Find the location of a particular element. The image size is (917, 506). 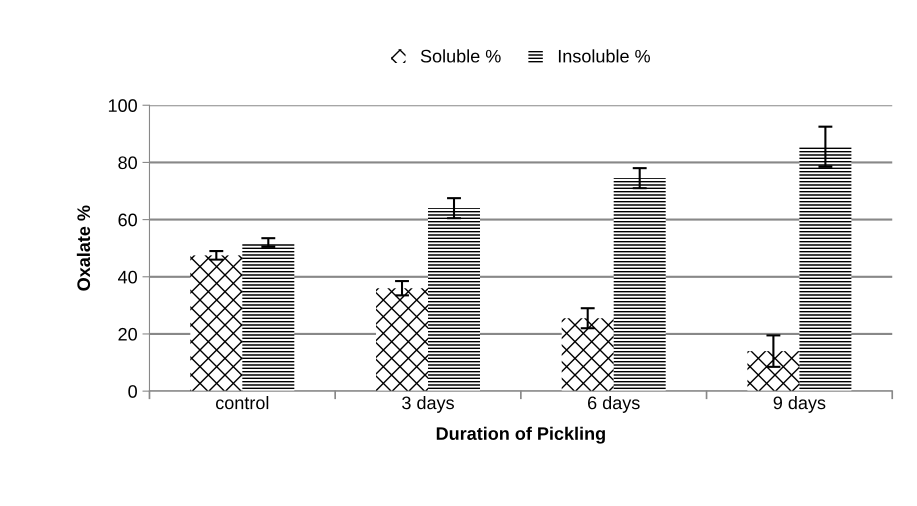

y-tick-label: 100 is located at coordinates (122, 105).